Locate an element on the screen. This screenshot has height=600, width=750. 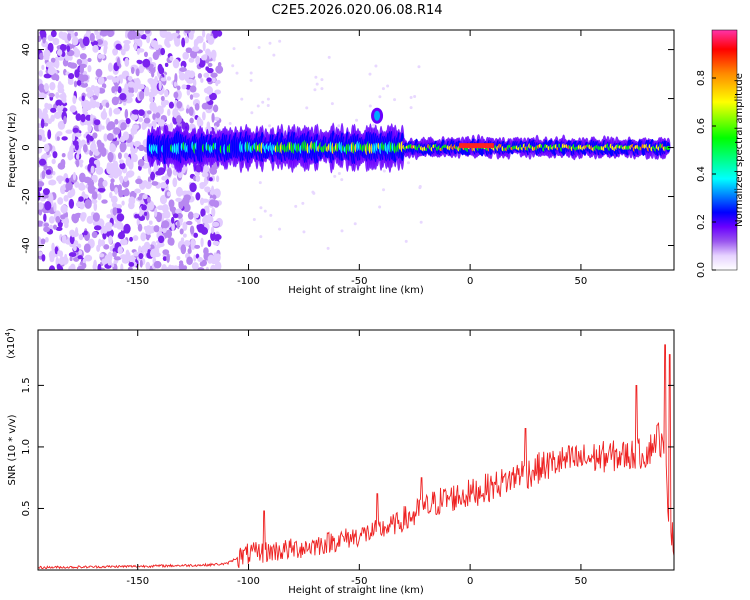
y-tick-label: 1.5 is located at coordinates (26, 385).